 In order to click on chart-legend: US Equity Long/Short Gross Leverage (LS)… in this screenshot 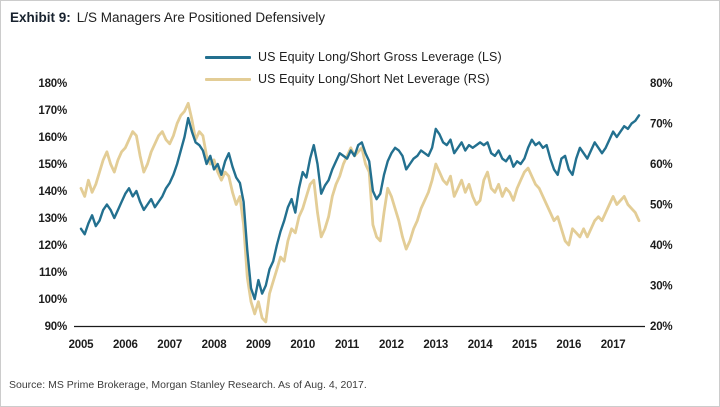, I will do `click(353, 68)`.